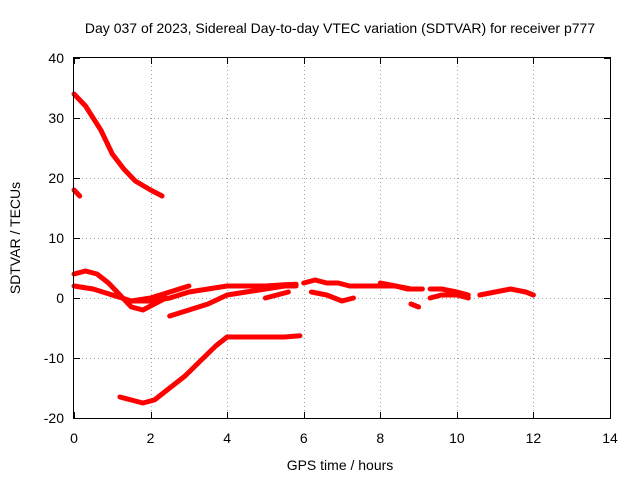  What do you see at coordinates (120, 290) in the screenshot?
I see `series-trace-d` at bounding box center [120, 290].